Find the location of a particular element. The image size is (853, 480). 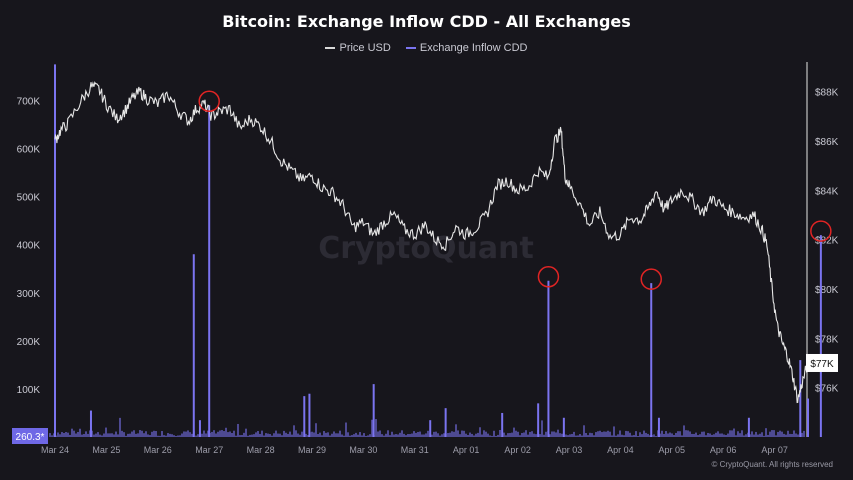

current-cdd-box is located at coordinates (30, 436).